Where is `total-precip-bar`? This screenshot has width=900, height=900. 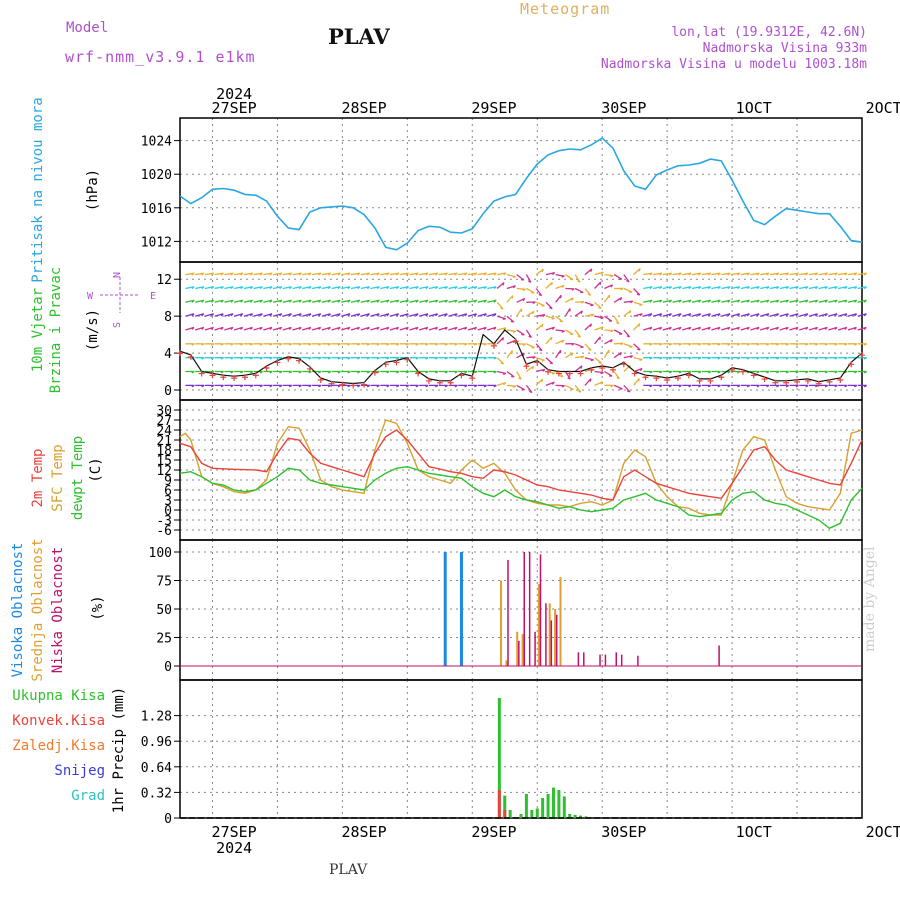
total-precip-bar is located at coordinates (499, 758).